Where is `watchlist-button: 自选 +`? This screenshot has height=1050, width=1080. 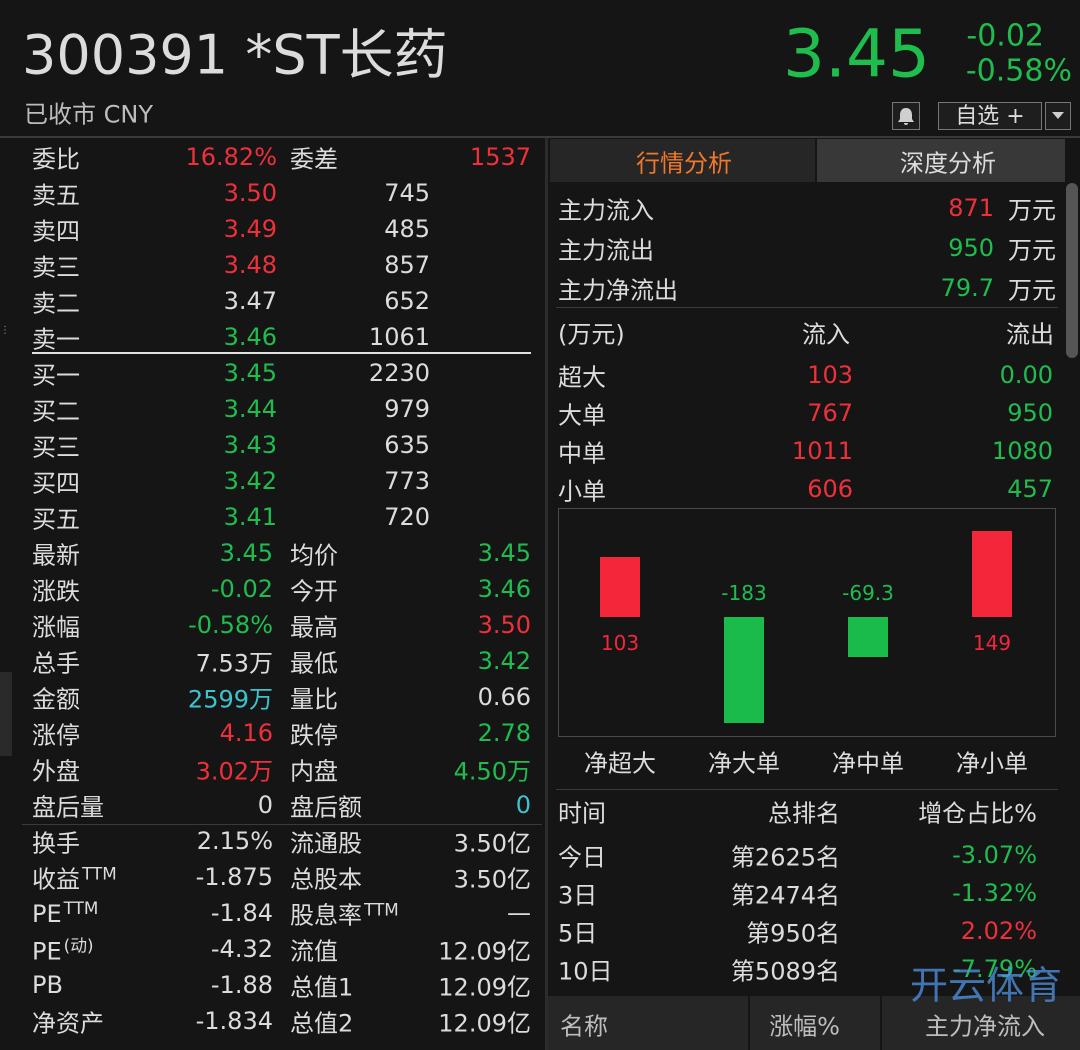
watchlist-button: 自选 + is located at coordinates (990, 116).